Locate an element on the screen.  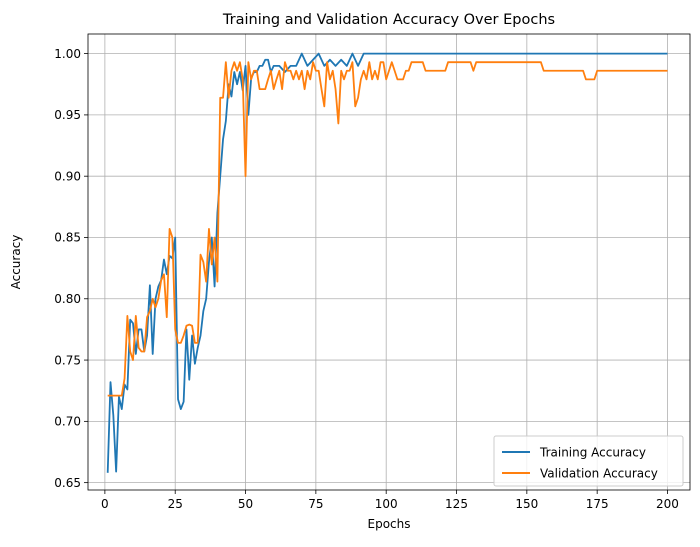
y-tick-label: 0.85 is located at coordinates (67, 238).